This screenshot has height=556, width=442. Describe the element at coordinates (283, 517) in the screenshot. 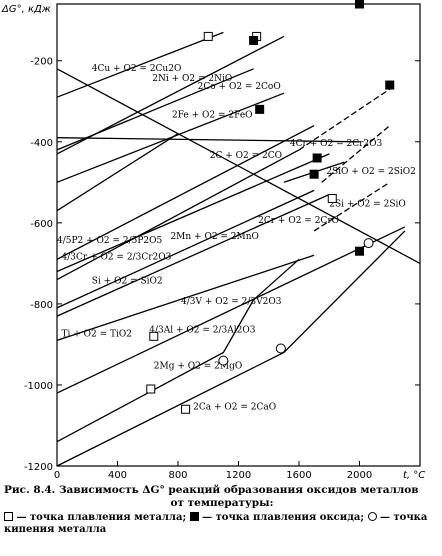

I see `legend-melting-oxide: — точка плавления оксида;` at that location.